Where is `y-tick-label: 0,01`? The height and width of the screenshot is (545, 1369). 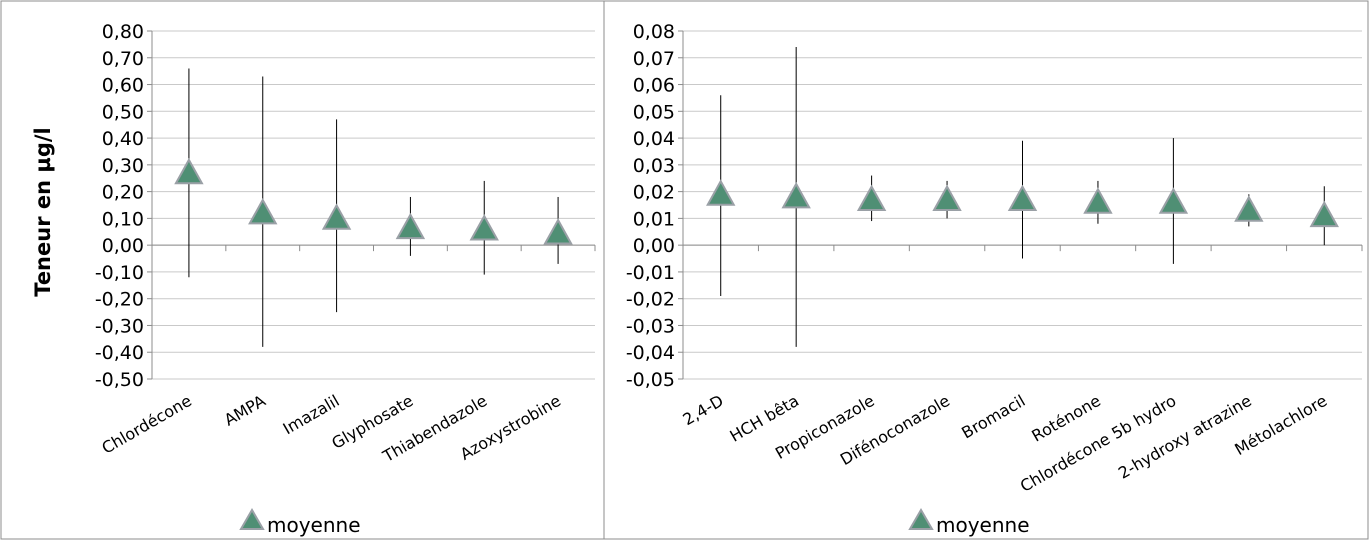
y-tick-label: 0,01 is located at coordinates (654, 219).